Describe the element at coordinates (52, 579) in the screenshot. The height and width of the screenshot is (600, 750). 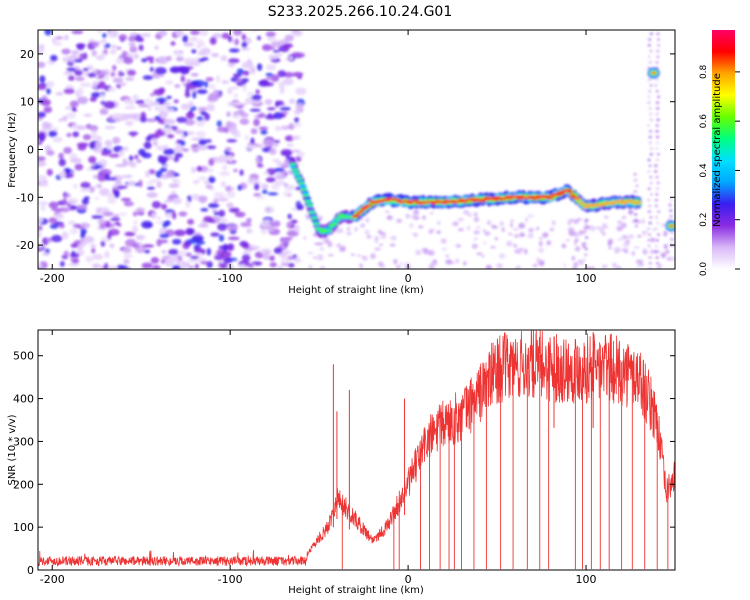
I see `snr-xtick-label: -200` at that location.